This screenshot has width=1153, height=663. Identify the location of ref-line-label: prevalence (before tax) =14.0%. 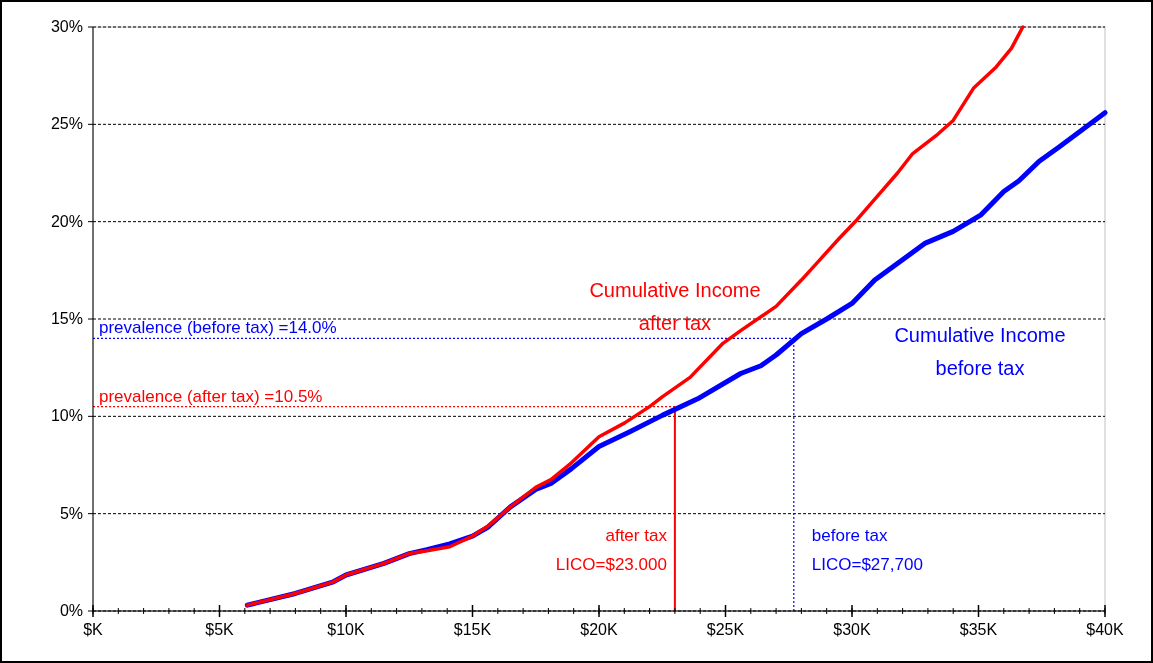
(218, 328).